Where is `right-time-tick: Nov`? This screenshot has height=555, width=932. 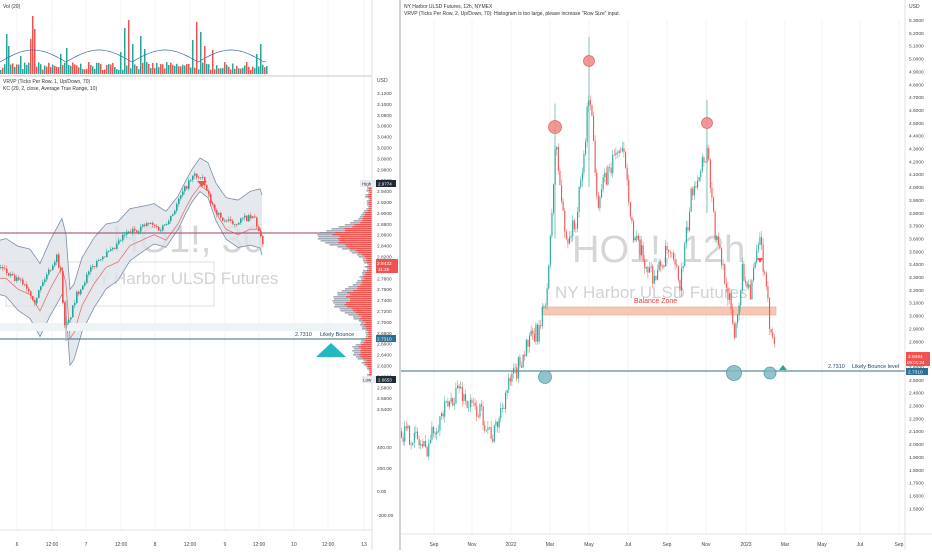
right-time-tick: Nov is located at coordinates (472, 545).